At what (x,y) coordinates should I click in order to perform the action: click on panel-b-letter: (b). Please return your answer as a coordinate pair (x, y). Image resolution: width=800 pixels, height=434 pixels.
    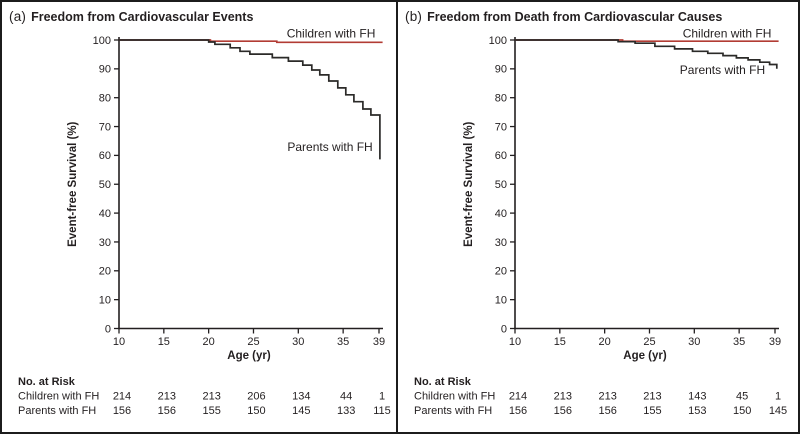
    Looking at the image, I should click on (414, 16).